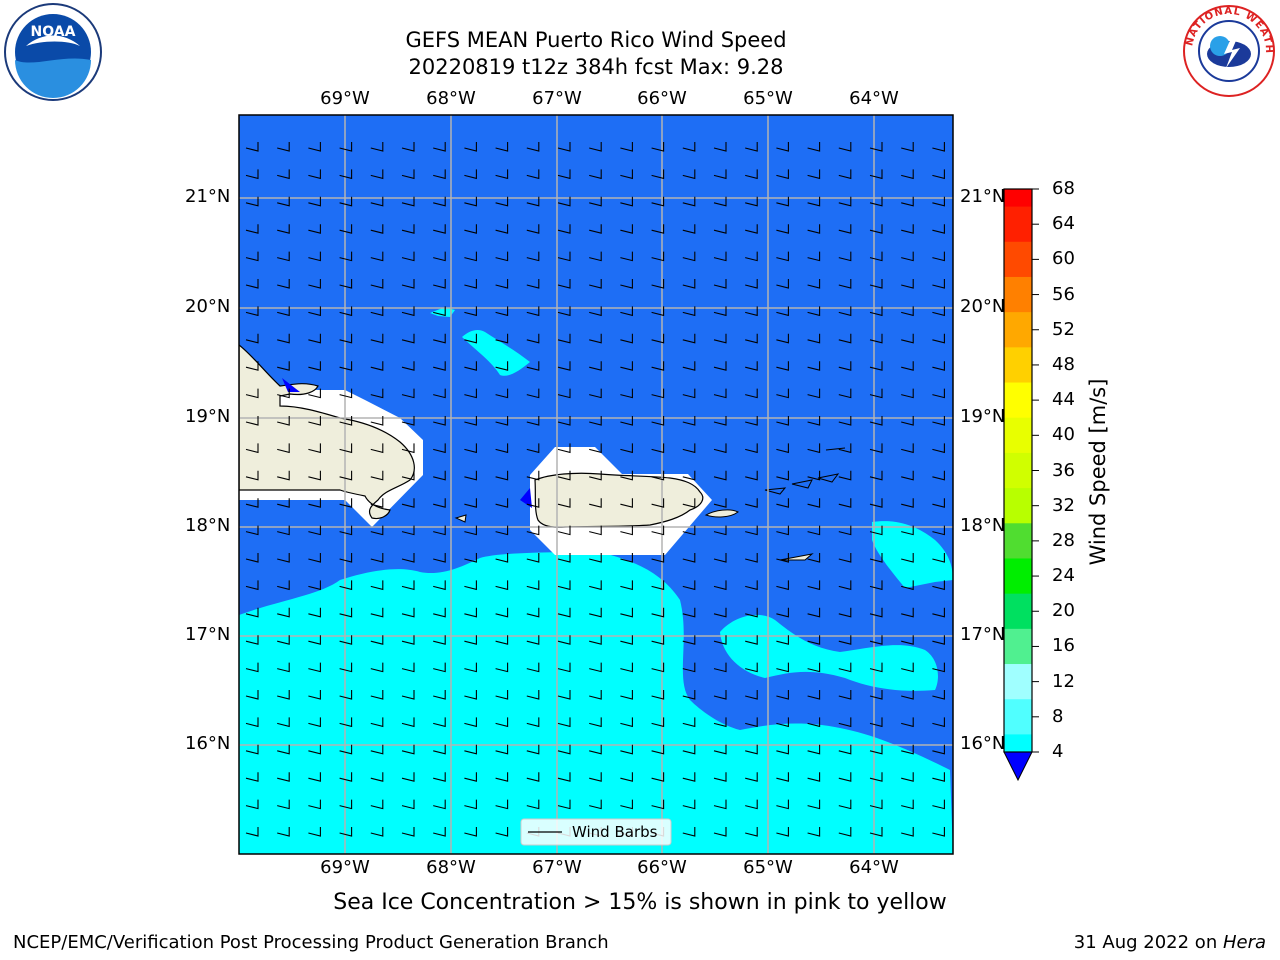  What do you see at coordinates (1035, 470) in the screenshot?
I see `colorbar-ticks` at bounding box center [1035, 470].